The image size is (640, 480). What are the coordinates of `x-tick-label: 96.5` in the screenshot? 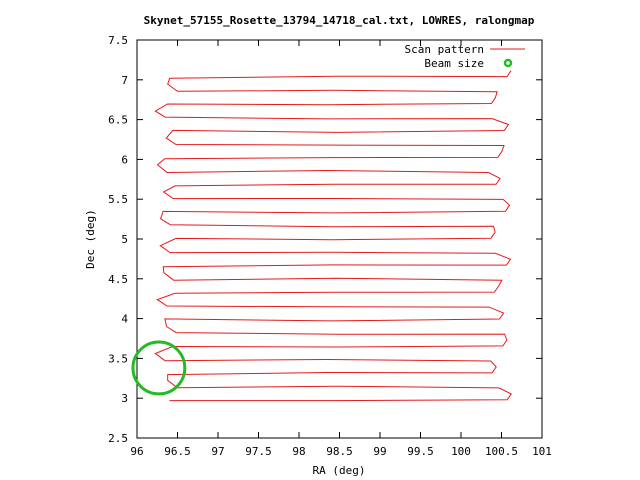 It's located at (177, 451).